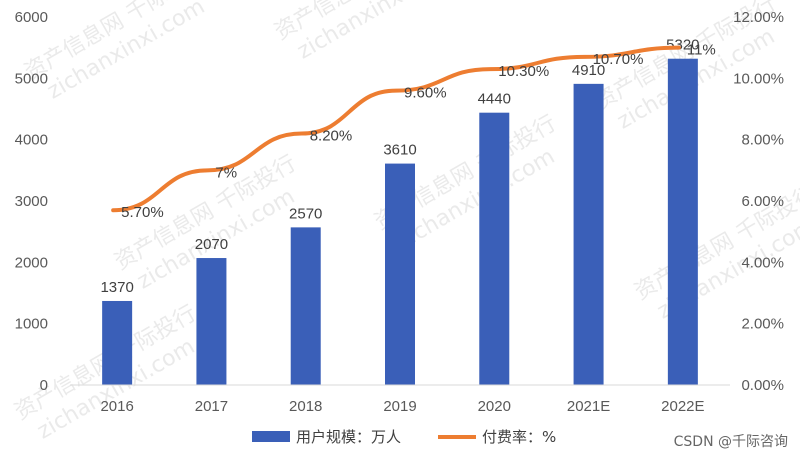 The height and width of the screenshot is (461, 800). What do you see at coordinates (331, 136) in the screenshot?
I see `line-data-label: 8.20%` at bounding box center [331, 136].